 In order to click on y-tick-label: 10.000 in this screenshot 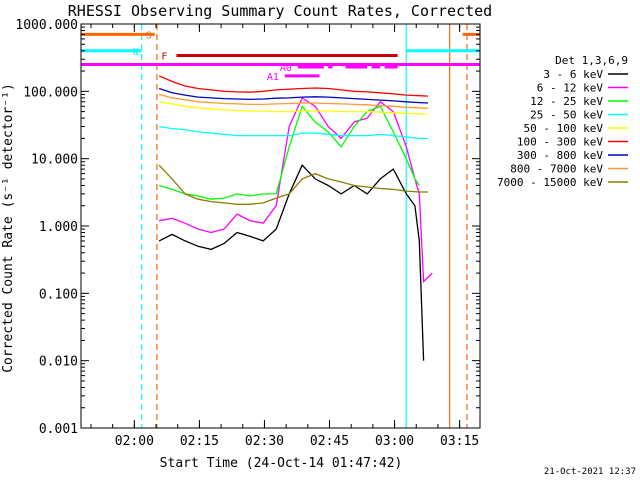, I will do `click(54, 160)`.